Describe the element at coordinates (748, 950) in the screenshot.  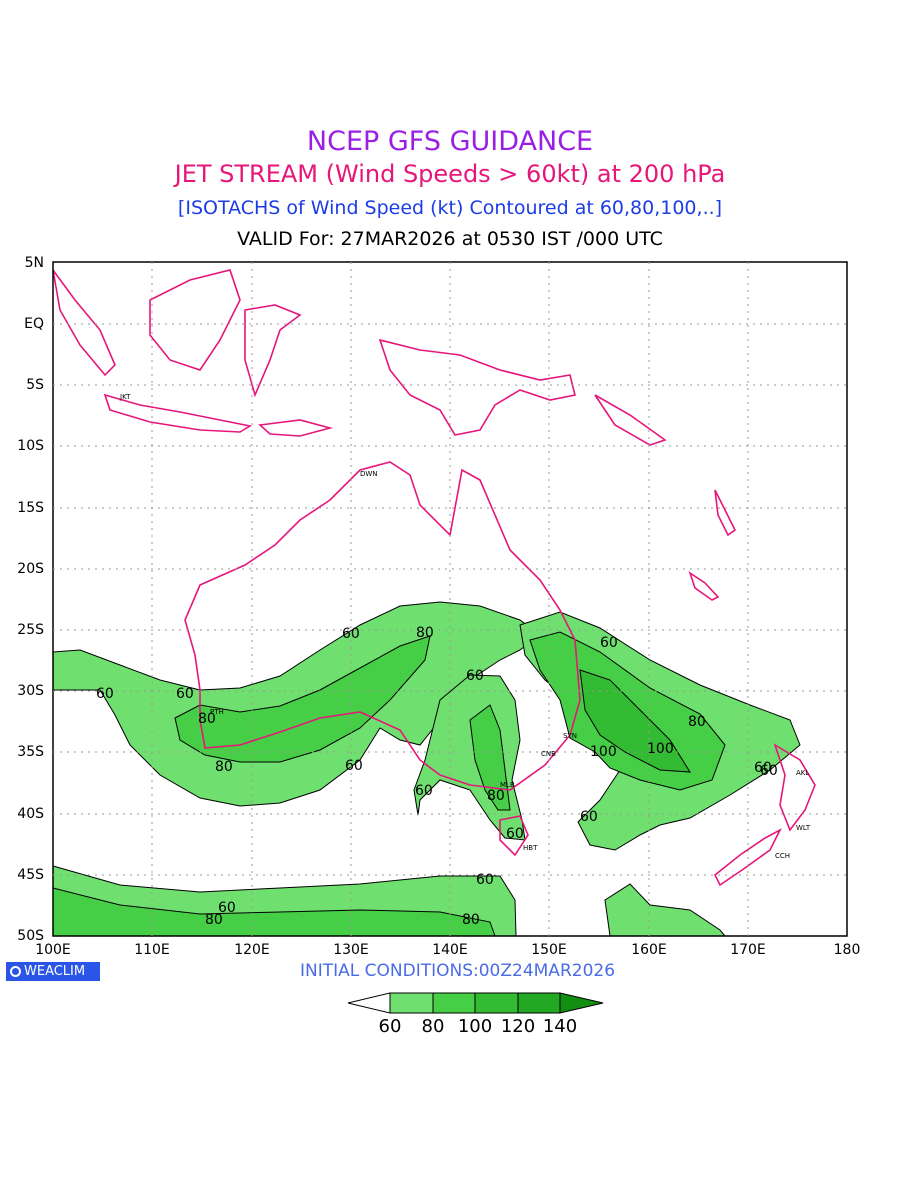
I see `lon-label: 170E` at that location.